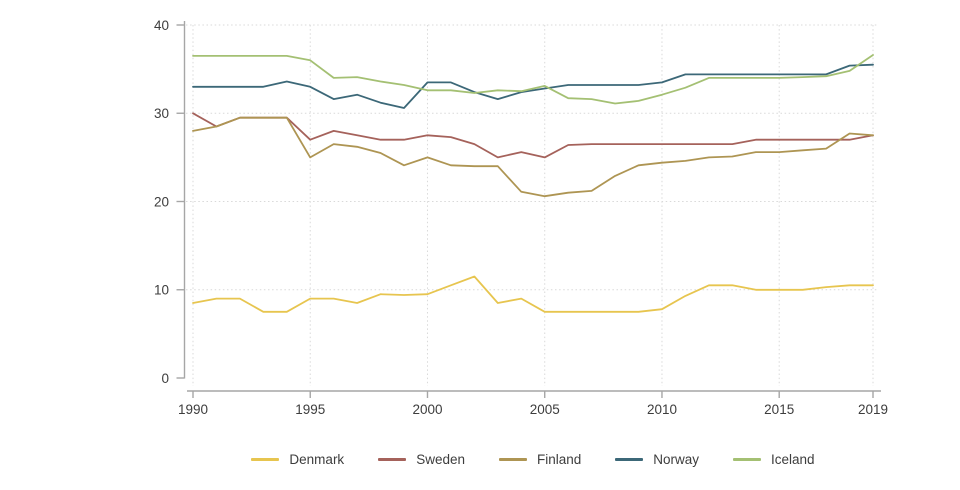 This screenshot has width=960, height=490. Describe the element at coordinates (193, 409) in the screenshot. I see `x-tick-label-1990: 1990` at that location.